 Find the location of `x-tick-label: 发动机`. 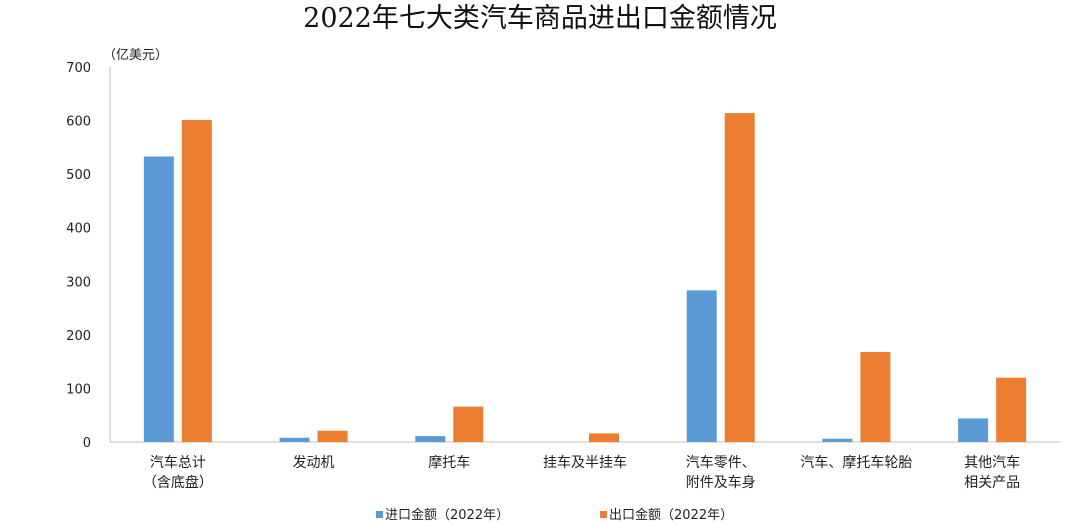

x-tick-label: 发动机 is located at coordinates (314, 463).